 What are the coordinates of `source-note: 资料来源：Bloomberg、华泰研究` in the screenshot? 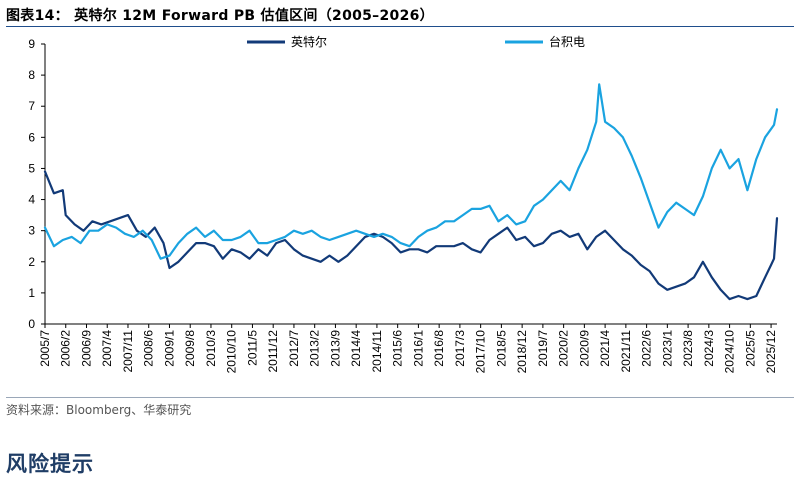 It's located at (99, 410).